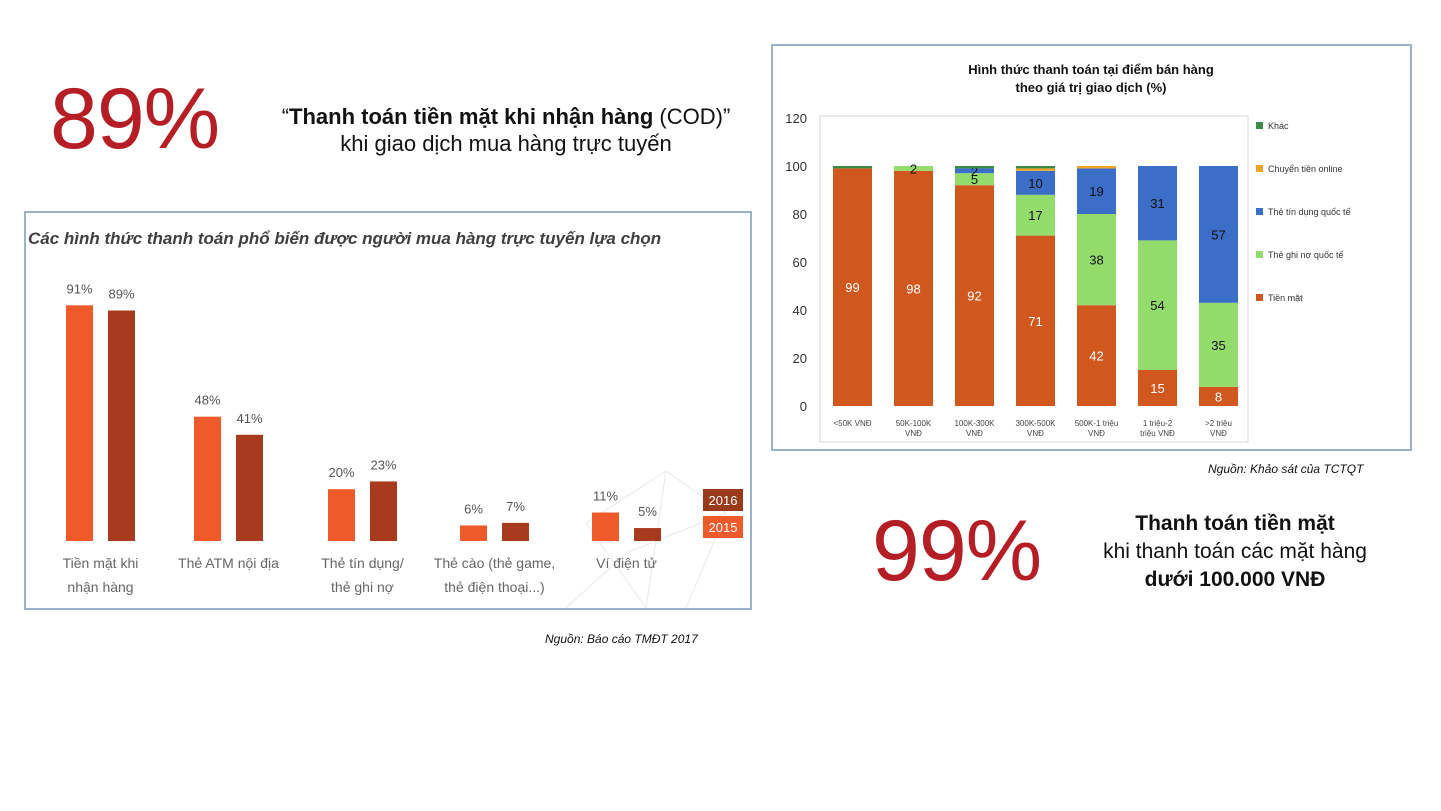 This screenshot has height=811, width=1441. I want to click on stat-top-line2: khi giao dịch mua hàng trực tuyến, so click(506, 143).